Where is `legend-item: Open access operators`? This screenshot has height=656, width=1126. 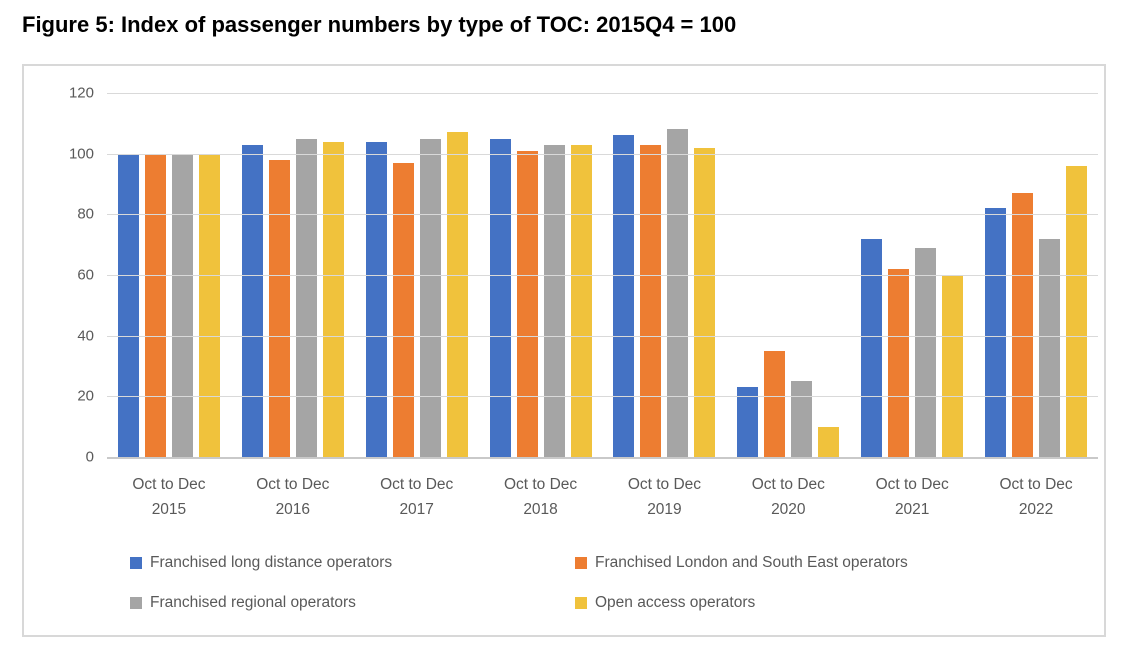 legend-item: Open access operators is located at coordinates (741, 603).